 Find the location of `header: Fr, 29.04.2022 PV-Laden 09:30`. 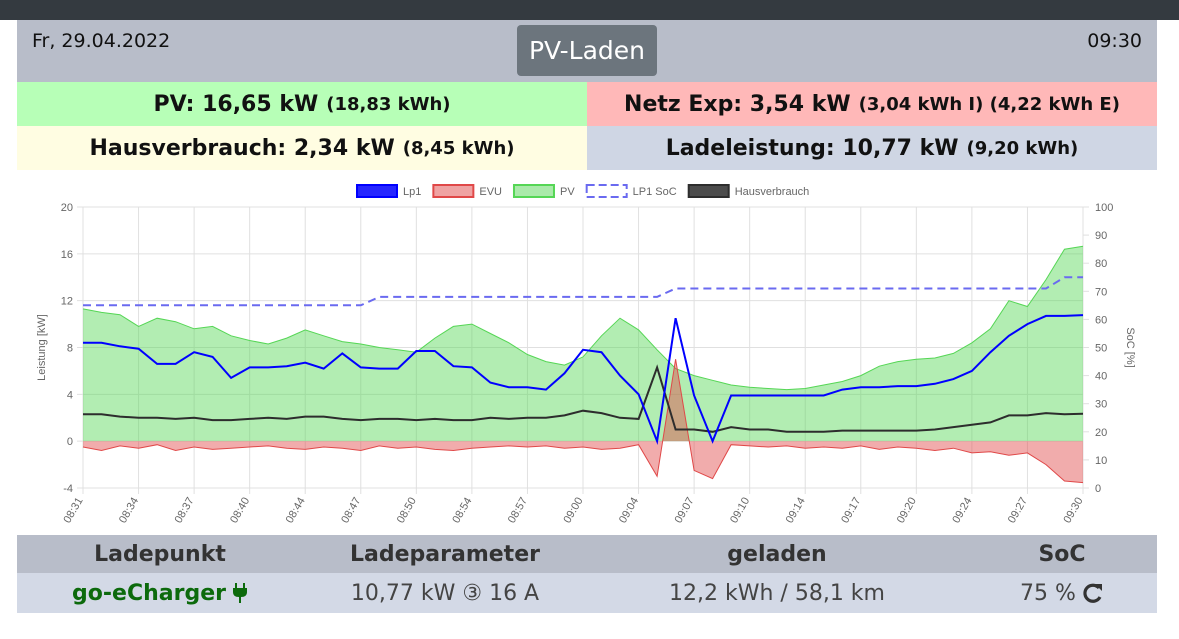

header: Fr, 29.04.2022 PV-Laden 09:30 is located at coordinates (587, 51).